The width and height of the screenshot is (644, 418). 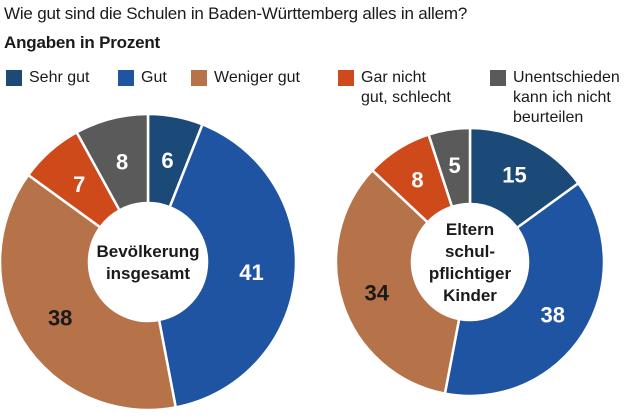 I want to click on legend-item-gar-nicht-gut: Gar nicht gut, schlecht, so click(x=394, y=88).